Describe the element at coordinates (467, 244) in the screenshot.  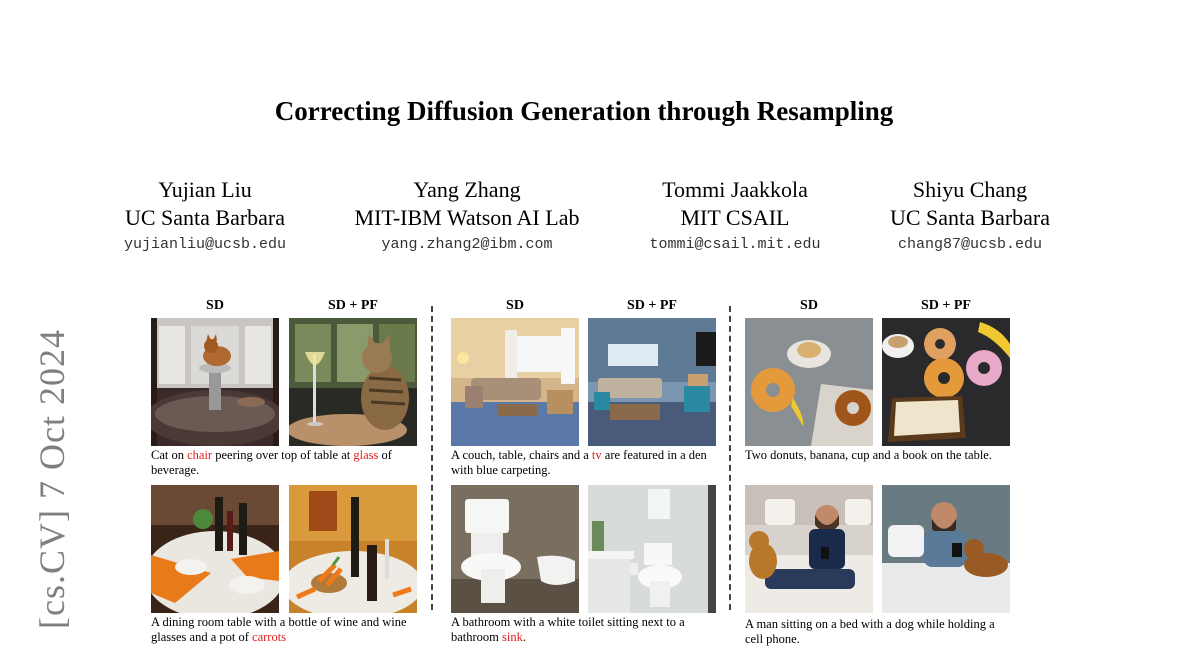
I see `author-email: yang.zhang2@ibm.com` at that location.